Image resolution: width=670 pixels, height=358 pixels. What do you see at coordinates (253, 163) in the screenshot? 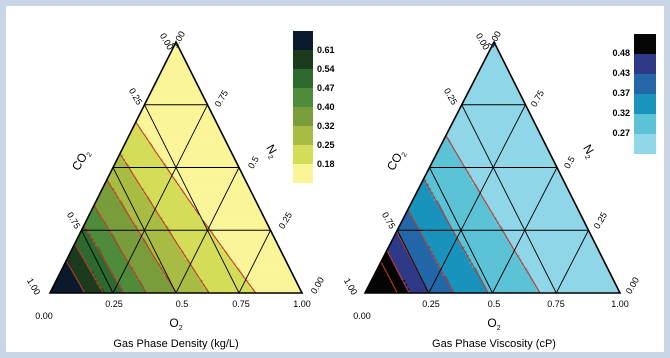
I see `density-right-tick: 0.5` at bounding box center [253, 163].